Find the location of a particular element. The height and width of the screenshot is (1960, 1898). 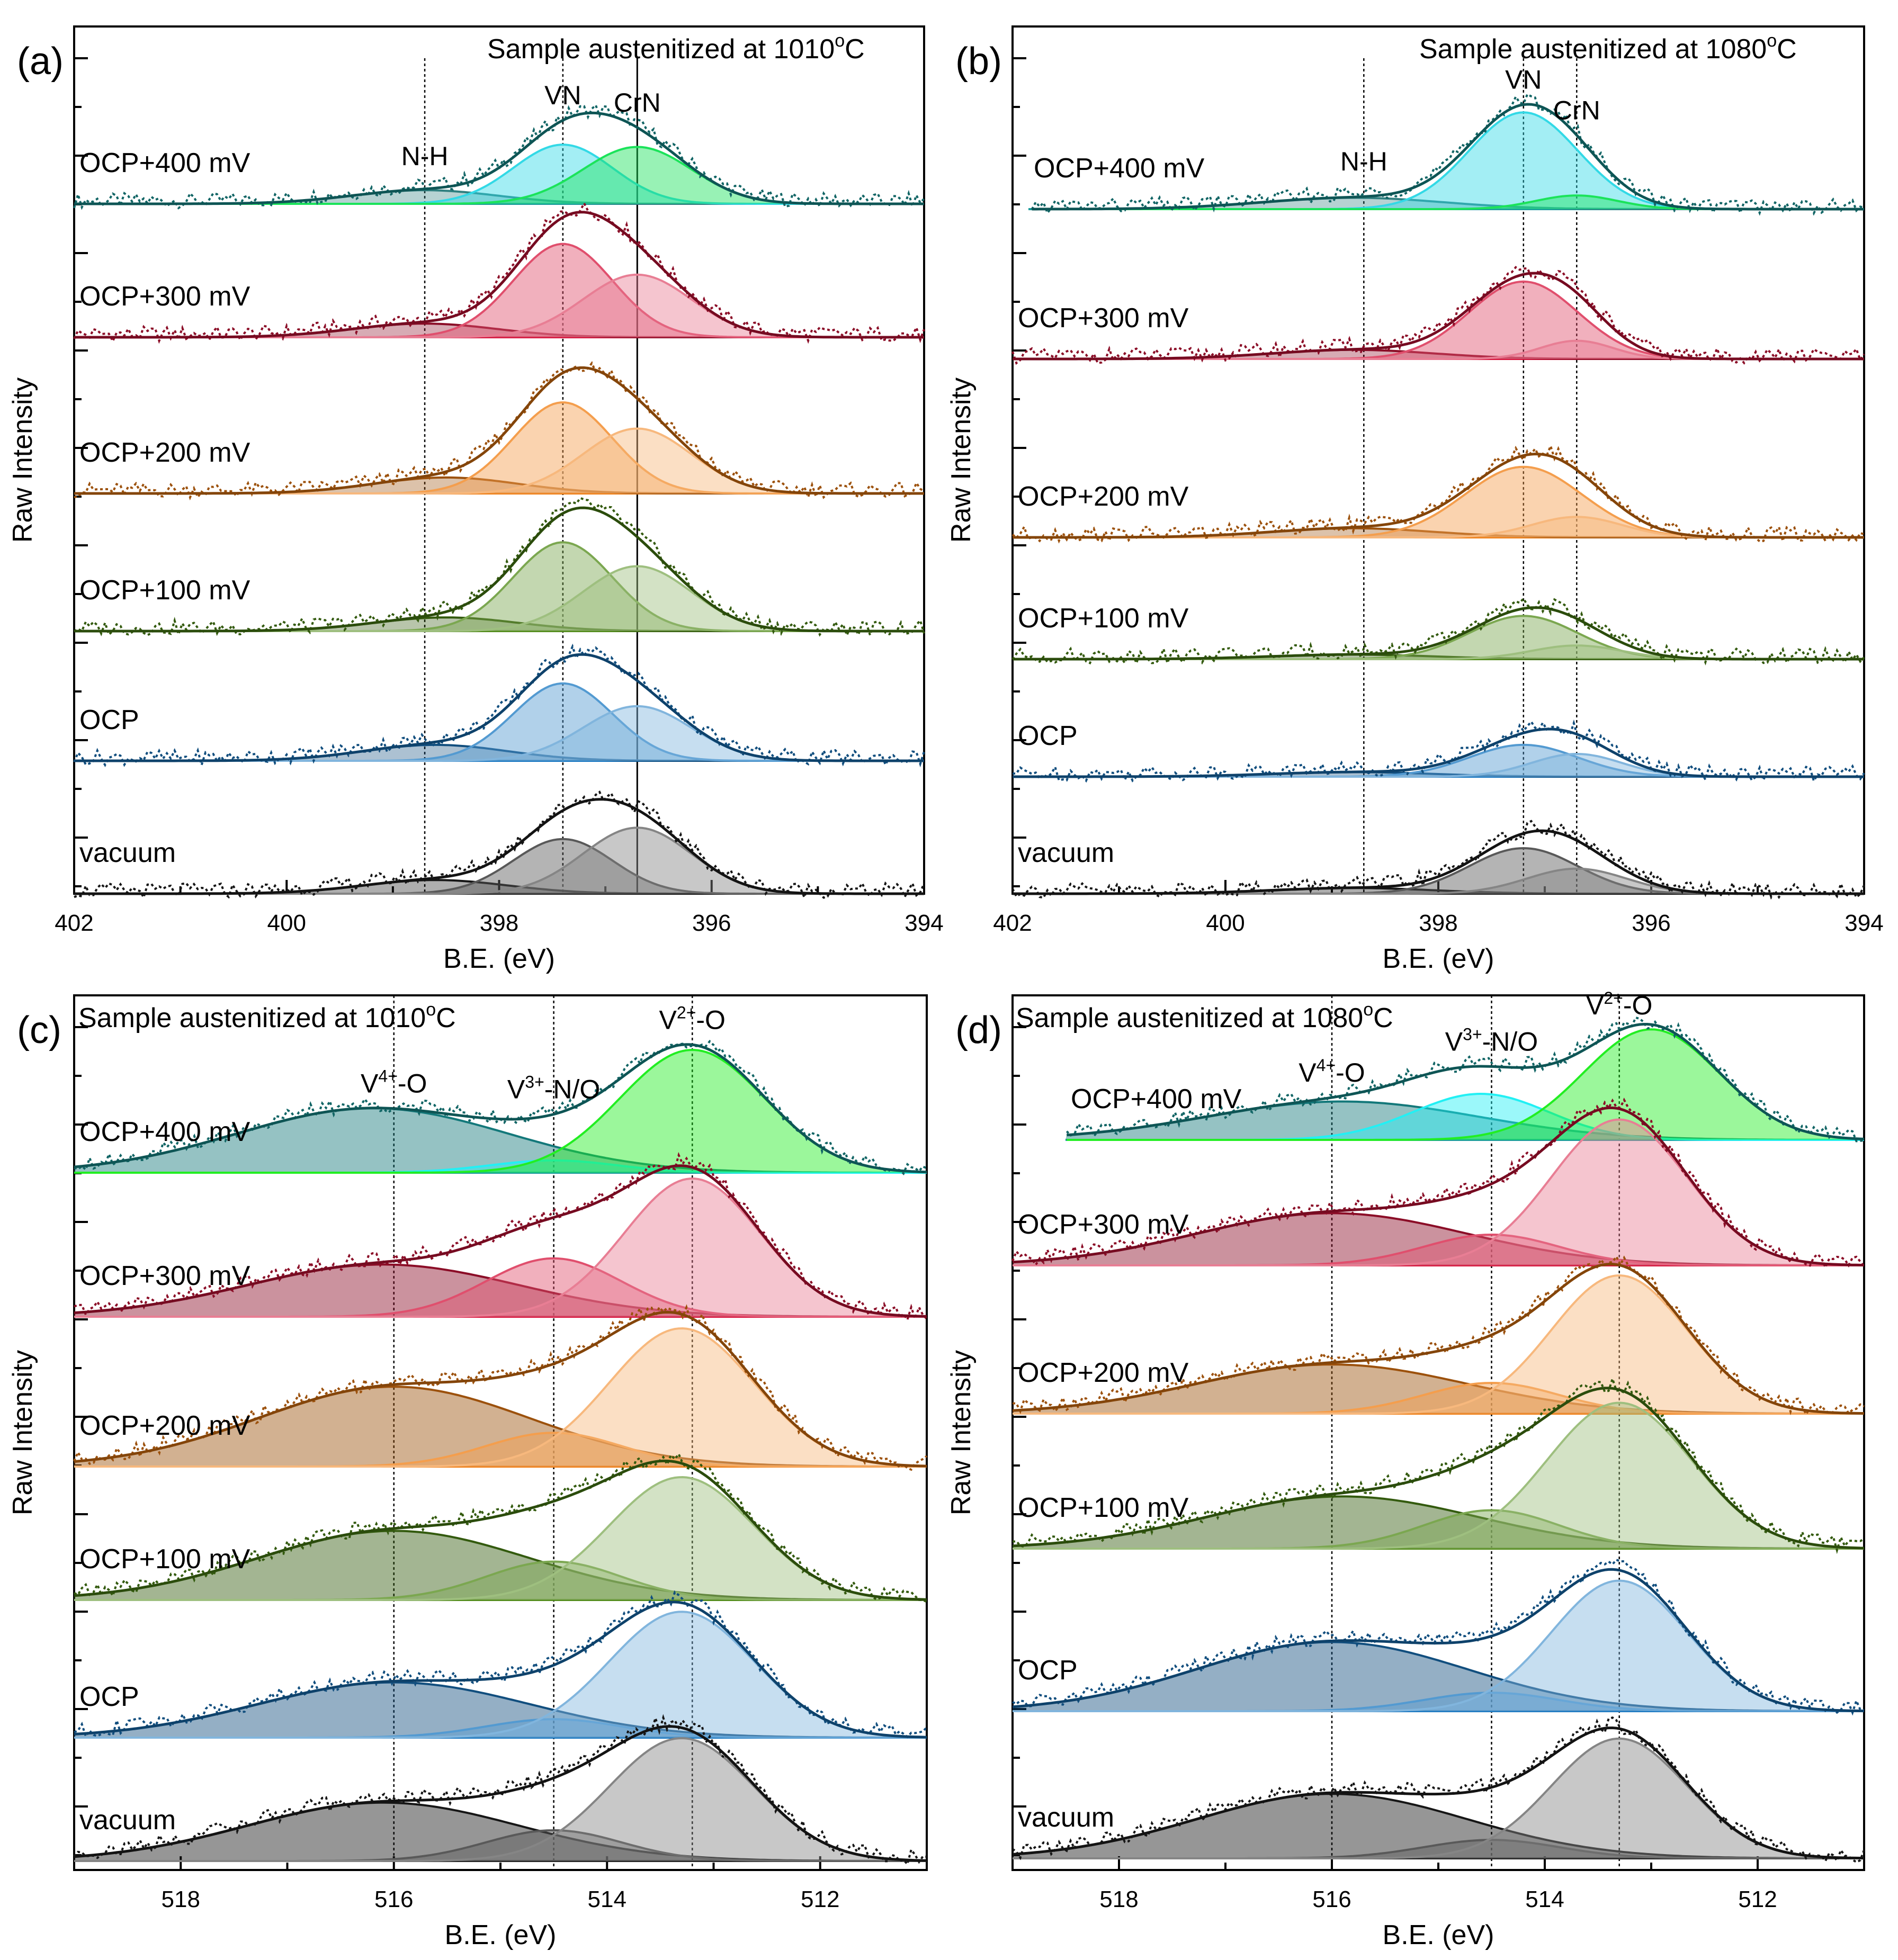

y-axis-label: Raw Intensity is located at coordinates (962, 460).